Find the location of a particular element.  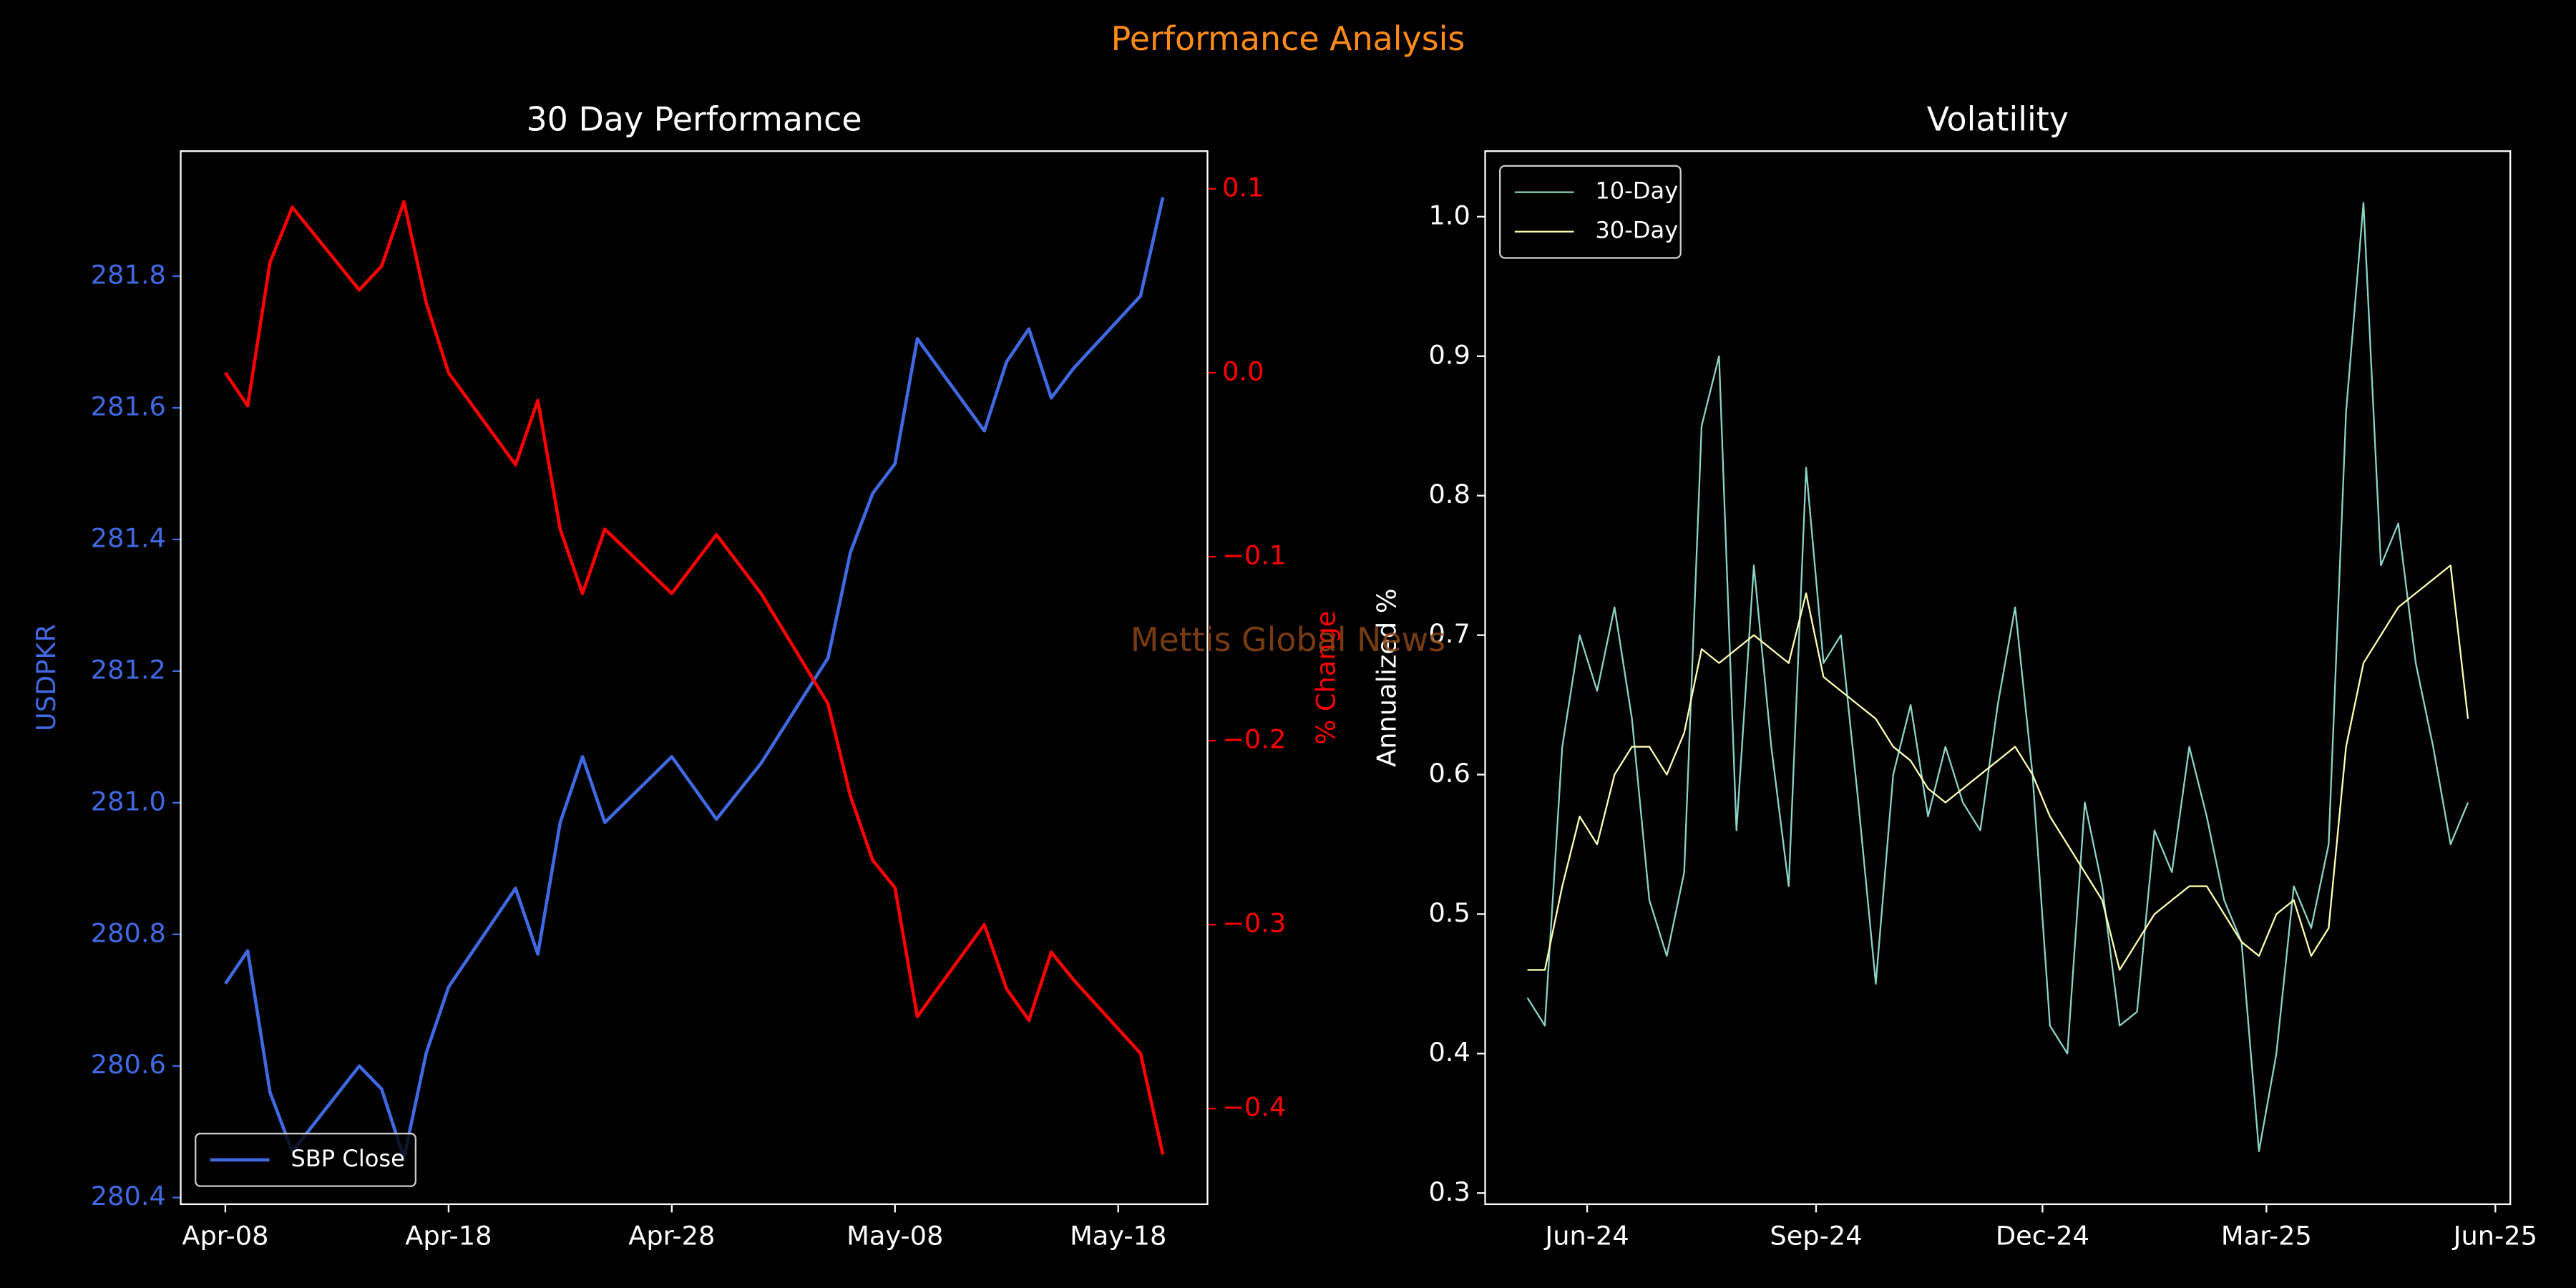

y-tick-label: 281.8 is located at coordinates (128, 274).